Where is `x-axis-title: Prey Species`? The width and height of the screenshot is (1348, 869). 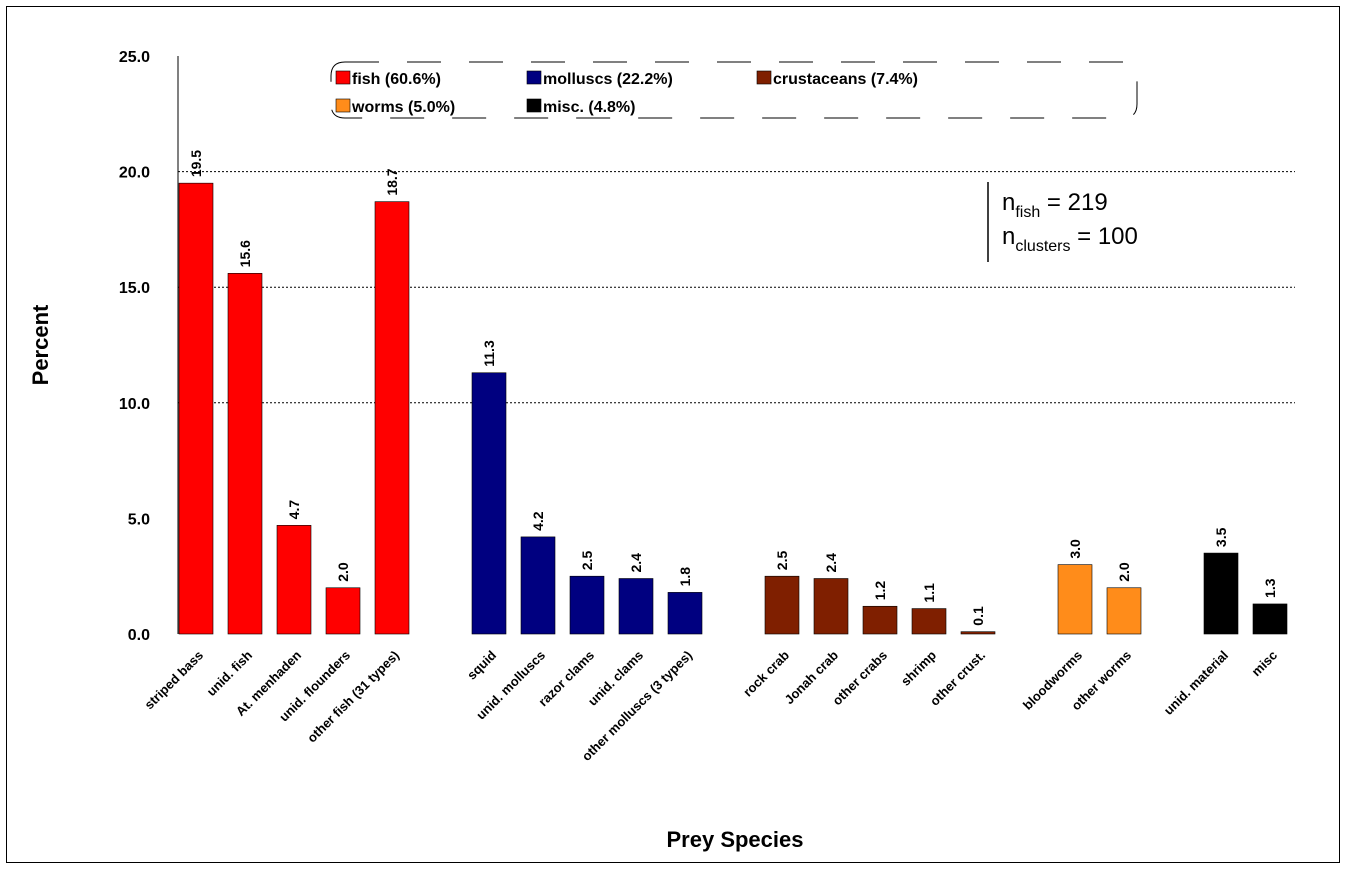
x-axis-title: Prey Species is located at coordinates (735, 839).